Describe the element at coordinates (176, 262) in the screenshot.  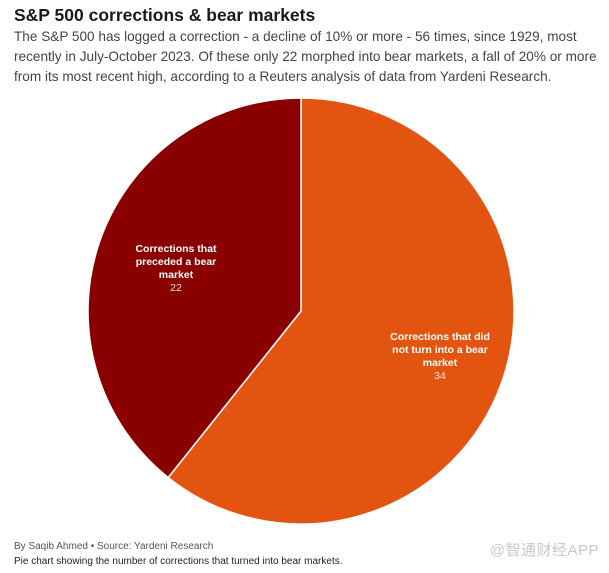
I see `slice-label-line: preceded a bear` at that location.